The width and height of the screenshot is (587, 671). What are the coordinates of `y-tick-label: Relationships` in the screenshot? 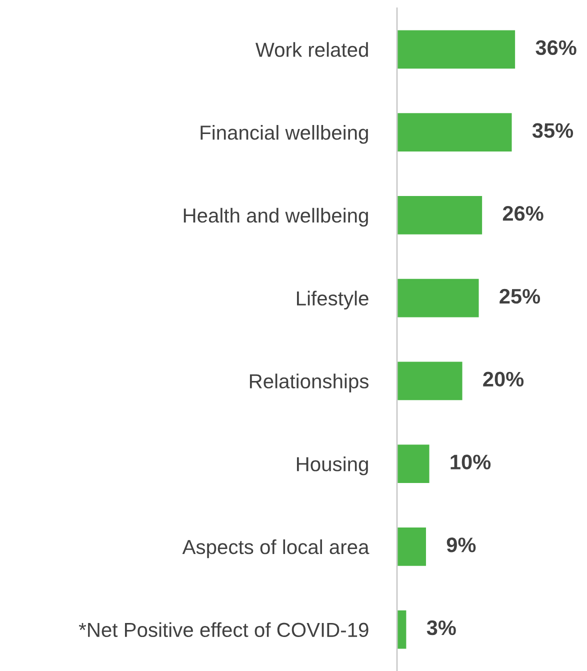 It's located at (309, 383).